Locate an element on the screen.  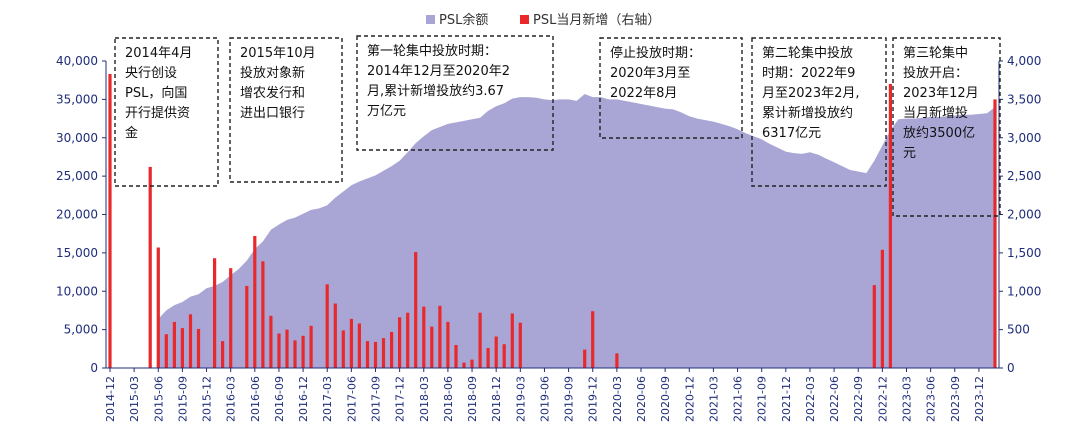
annotation-line: PSL，向国 is located at coordinates (156, 93).